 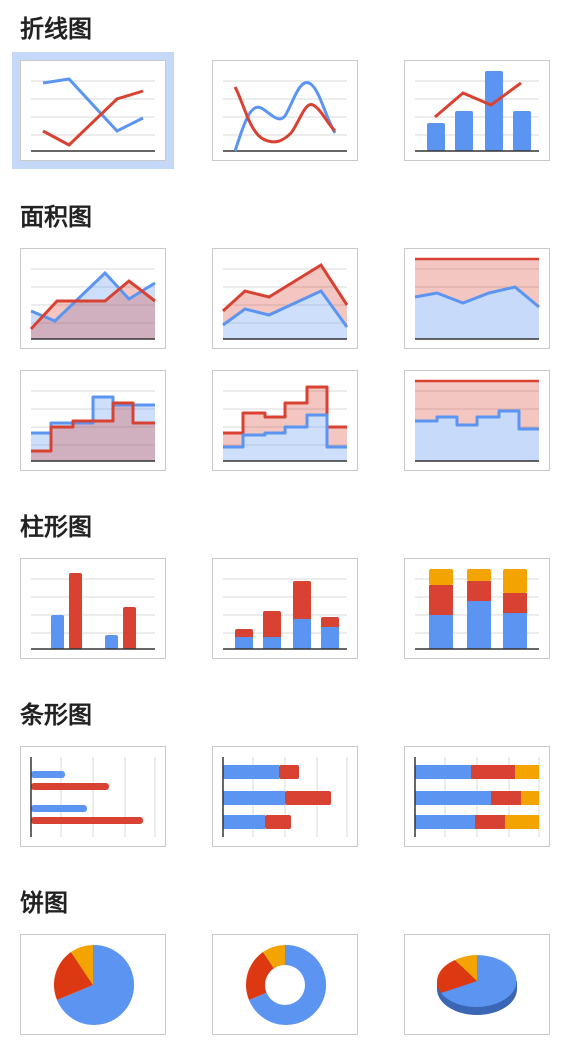 I want to click on 100-stacked-stepped-area-chart-icon, so click(x=477, y=420).